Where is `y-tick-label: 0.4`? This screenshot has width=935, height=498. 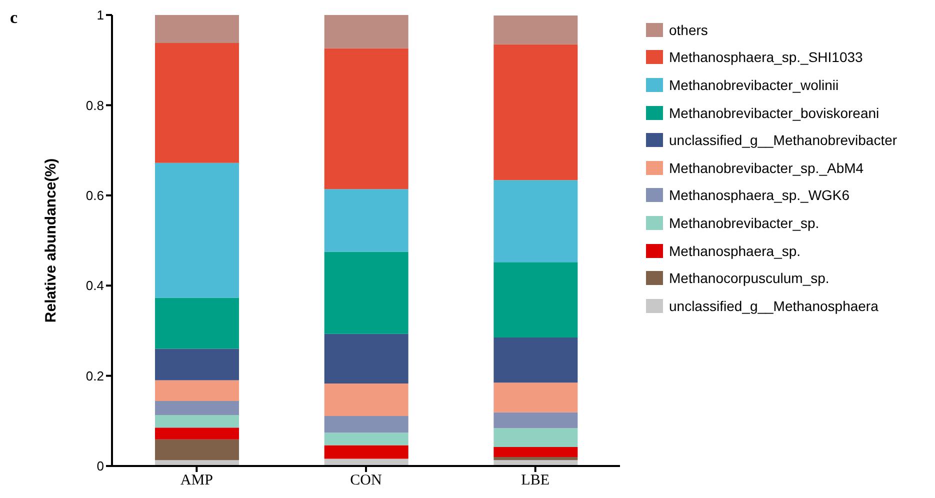
y-tick-label: 0.4 is located at coordinates (95, 286).